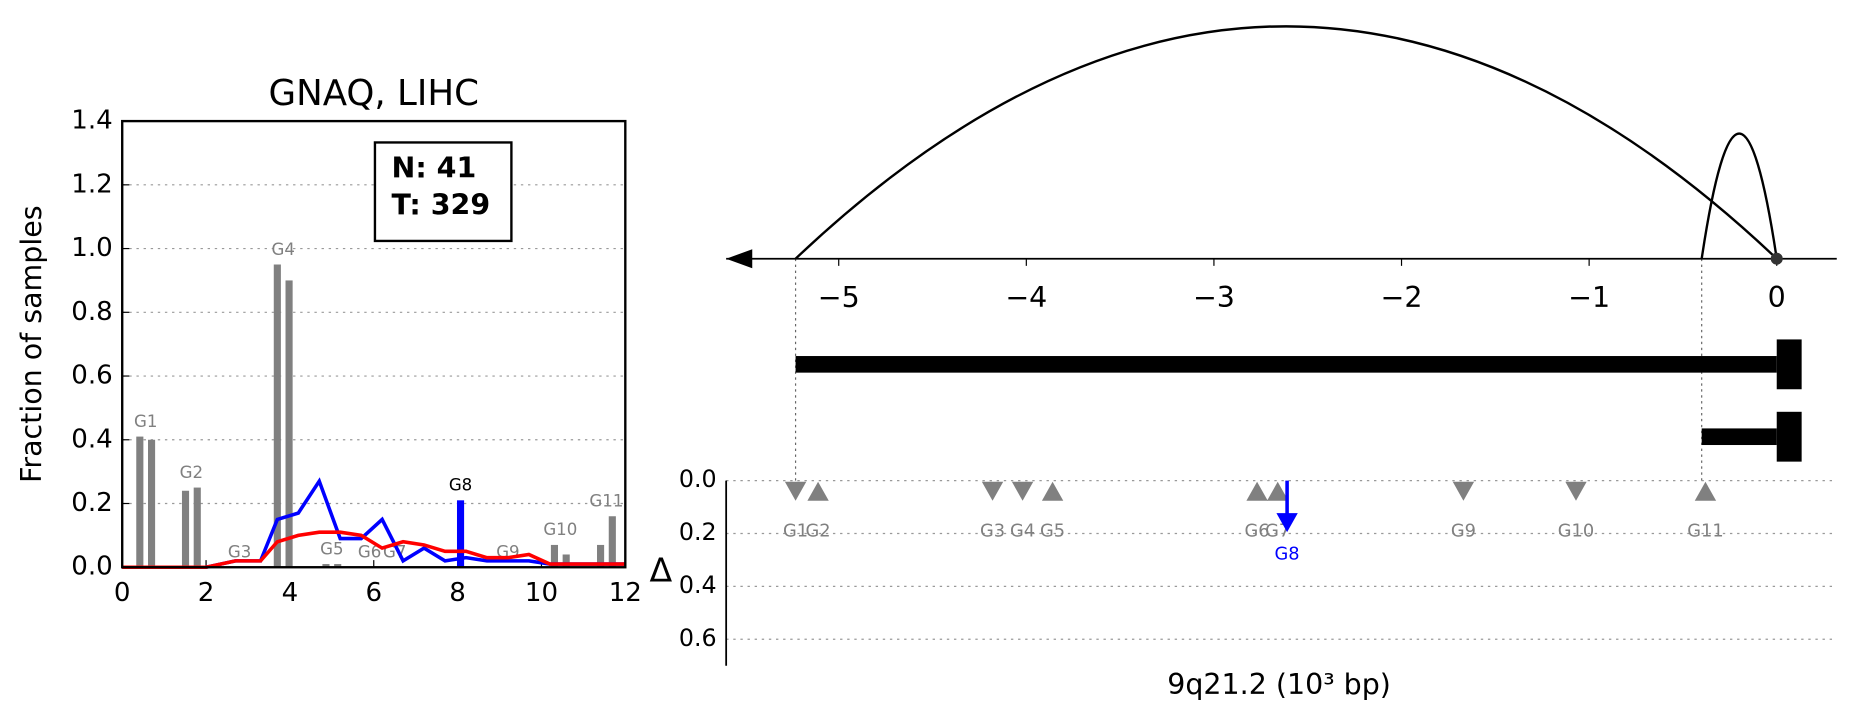  I want to click on x-tick-label: 6, so click(373, 593).